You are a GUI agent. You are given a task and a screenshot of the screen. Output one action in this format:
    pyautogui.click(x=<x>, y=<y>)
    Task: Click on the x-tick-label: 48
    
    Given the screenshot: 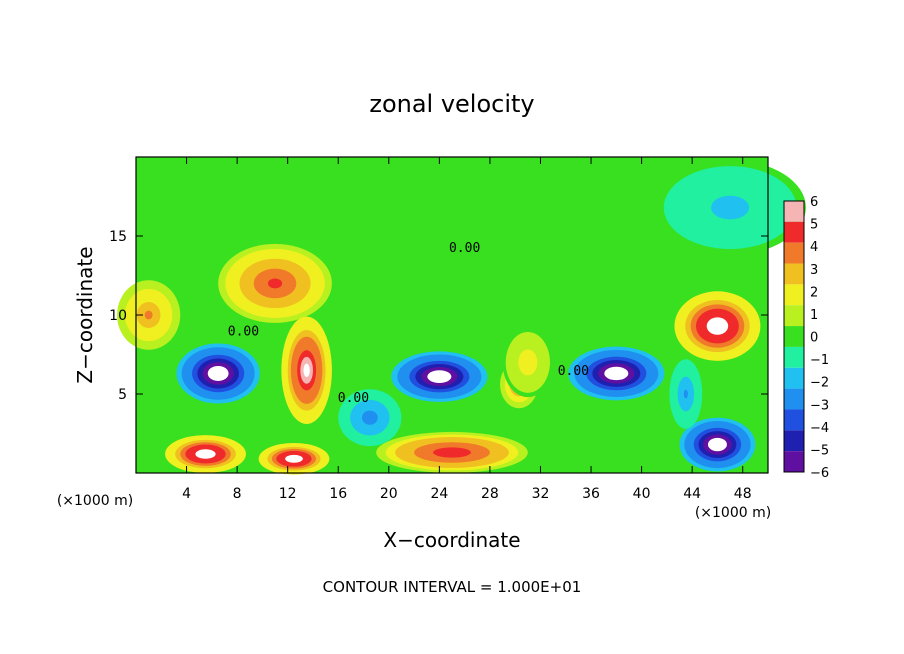 What is the action you would take?
    pyautogui.click(x=743, y=494)
    